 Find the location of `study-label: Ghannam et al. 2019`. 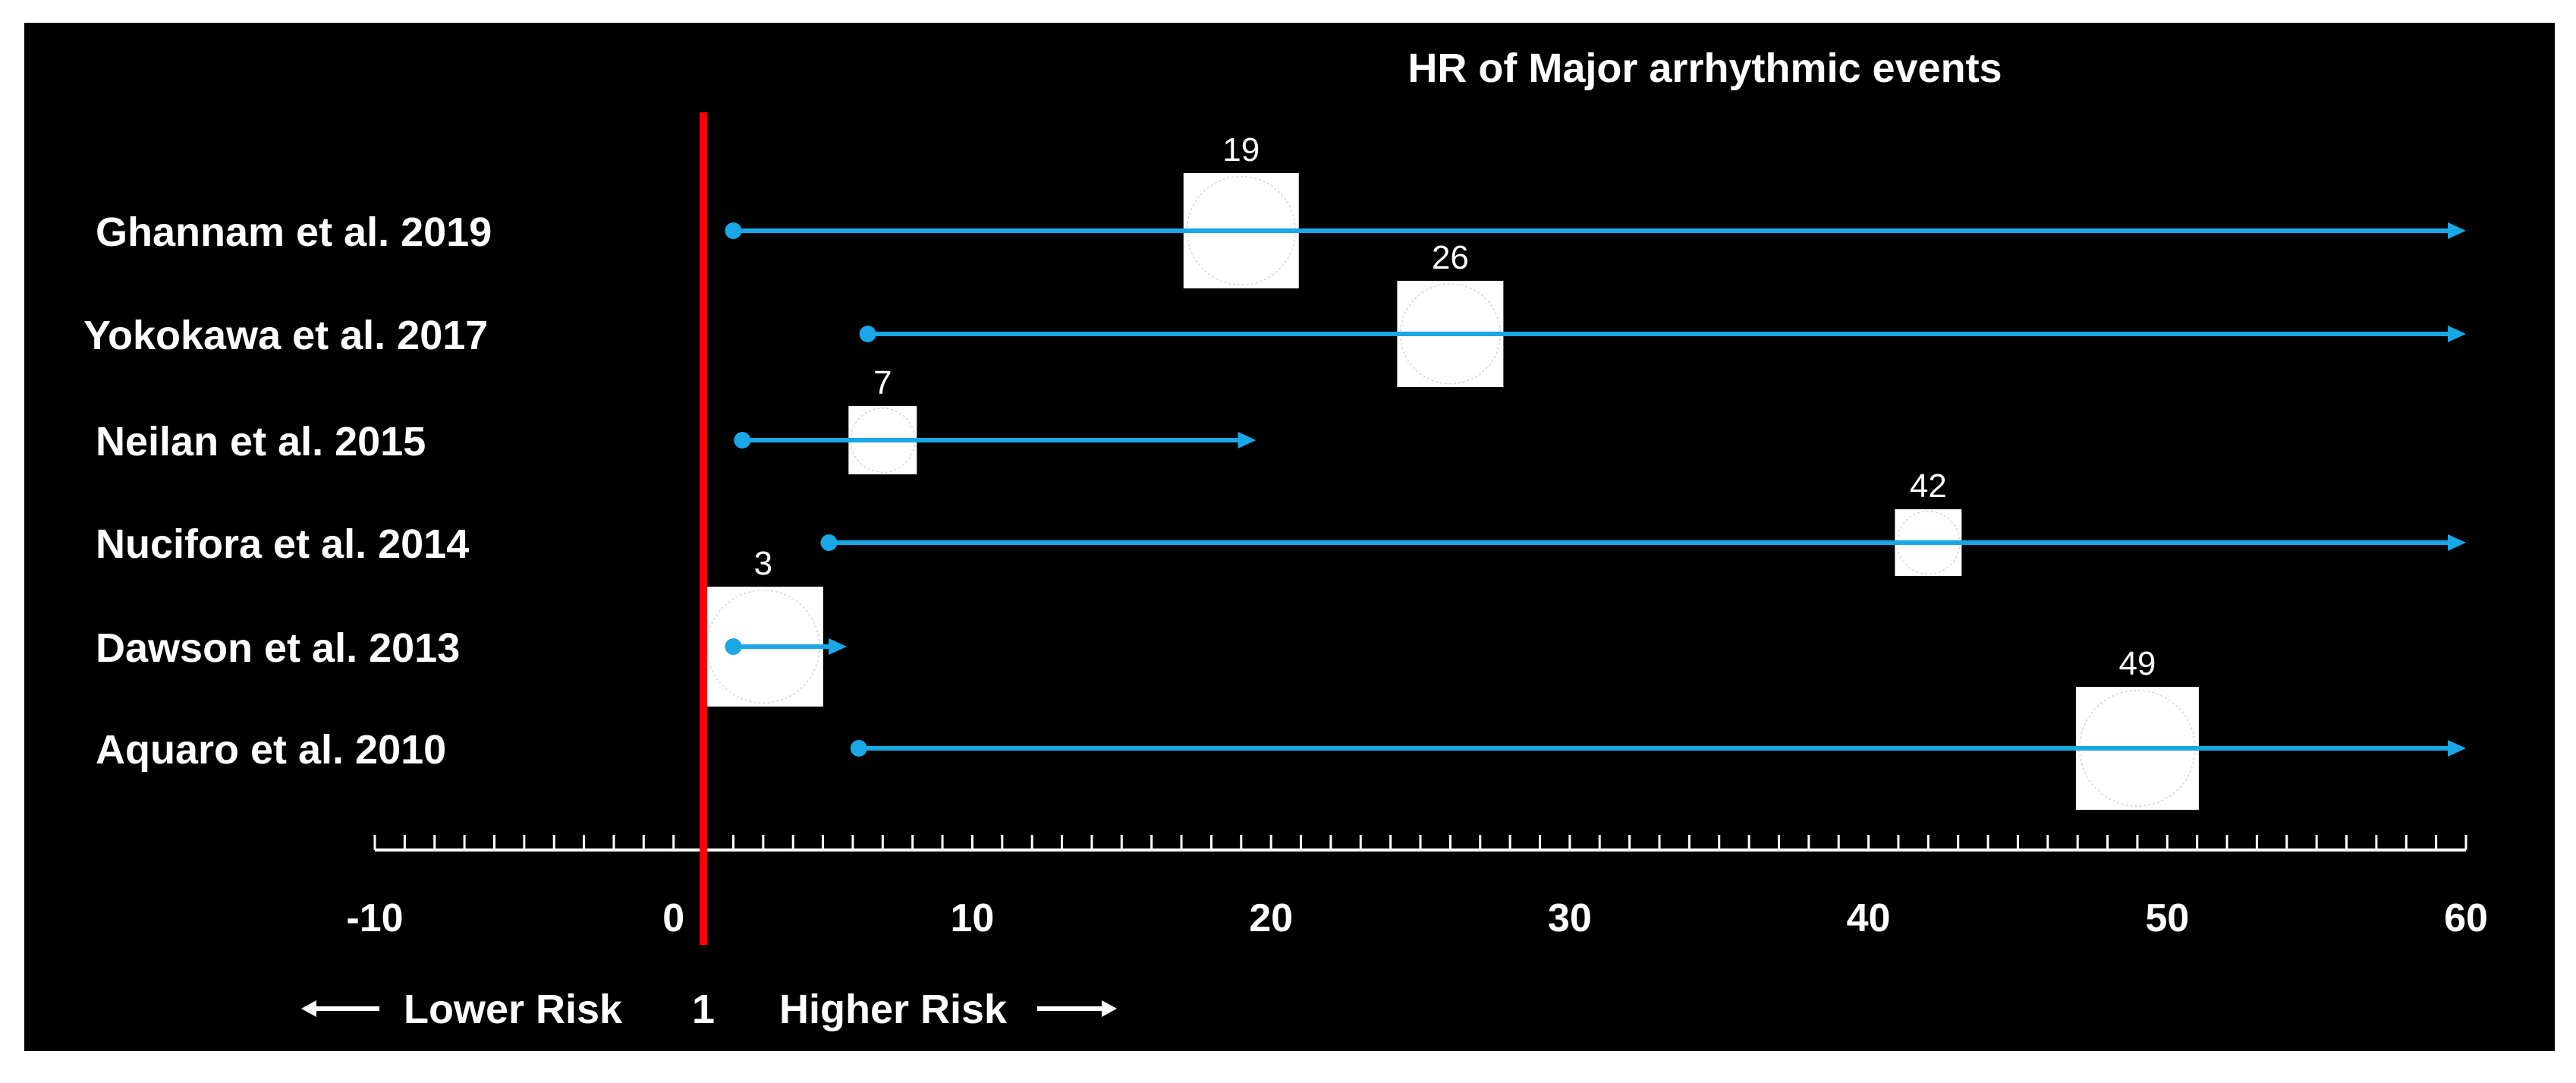

study-label: Ghannam et al. 2019 is located at coordinates (294, 232).